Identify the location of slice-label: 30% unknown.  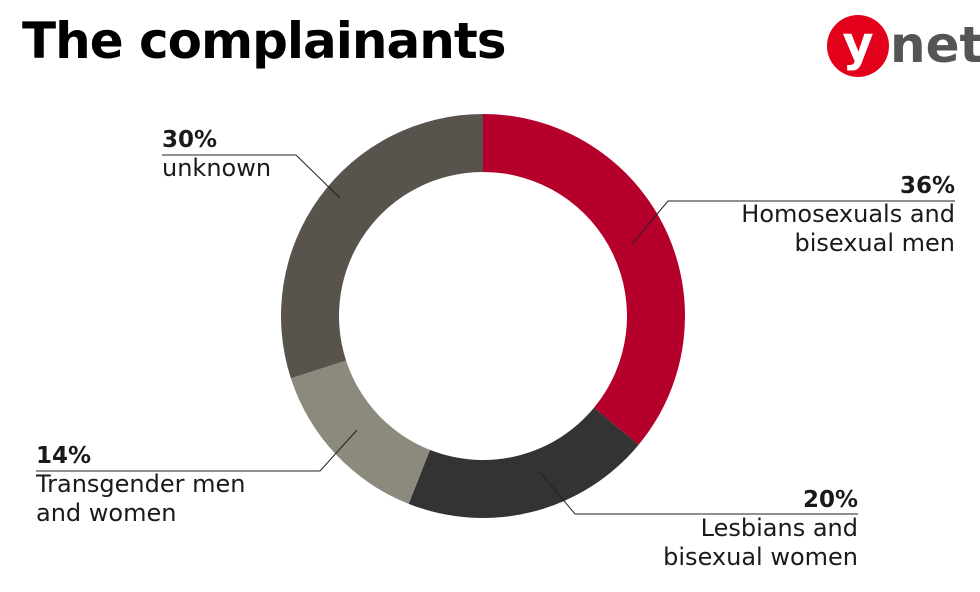
(237, 154).